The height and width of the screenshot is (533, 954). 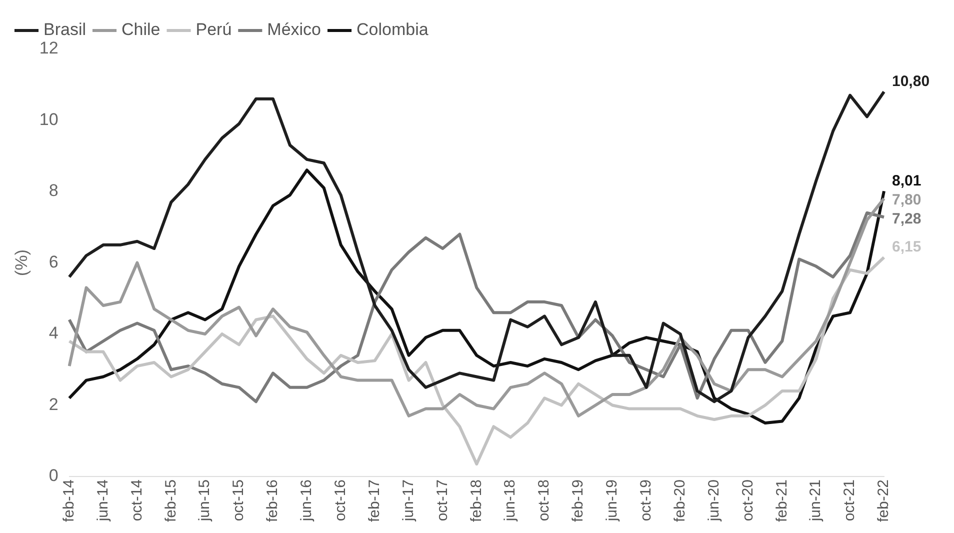 I want to click on x-tick-label: oct-20, so click(x=747, y=500).